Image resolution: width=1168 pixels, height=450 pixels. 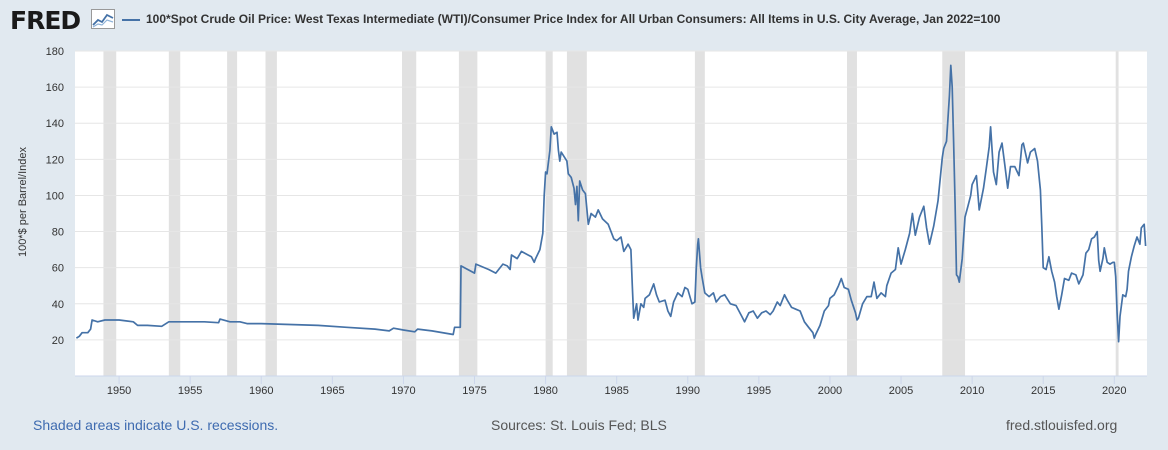 What do you see at coordinates (830, 391) in the screenshot?
I see `x-tick-label: 2000` at bounding box center [830, 391].